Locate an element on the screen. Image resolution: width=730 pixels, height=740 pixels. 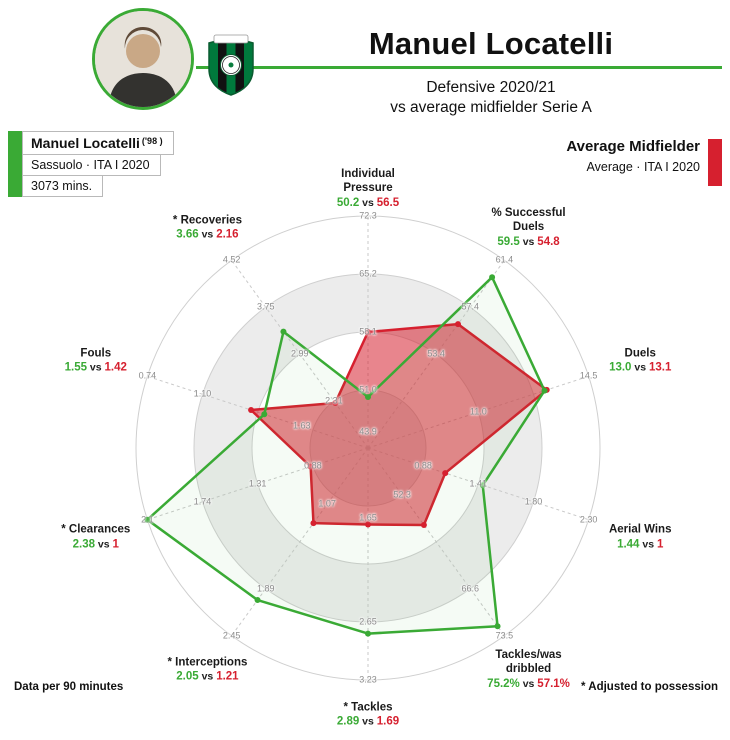
player-club: Sassuolo · ITA I 2020 is located at coordinates (91, 165).